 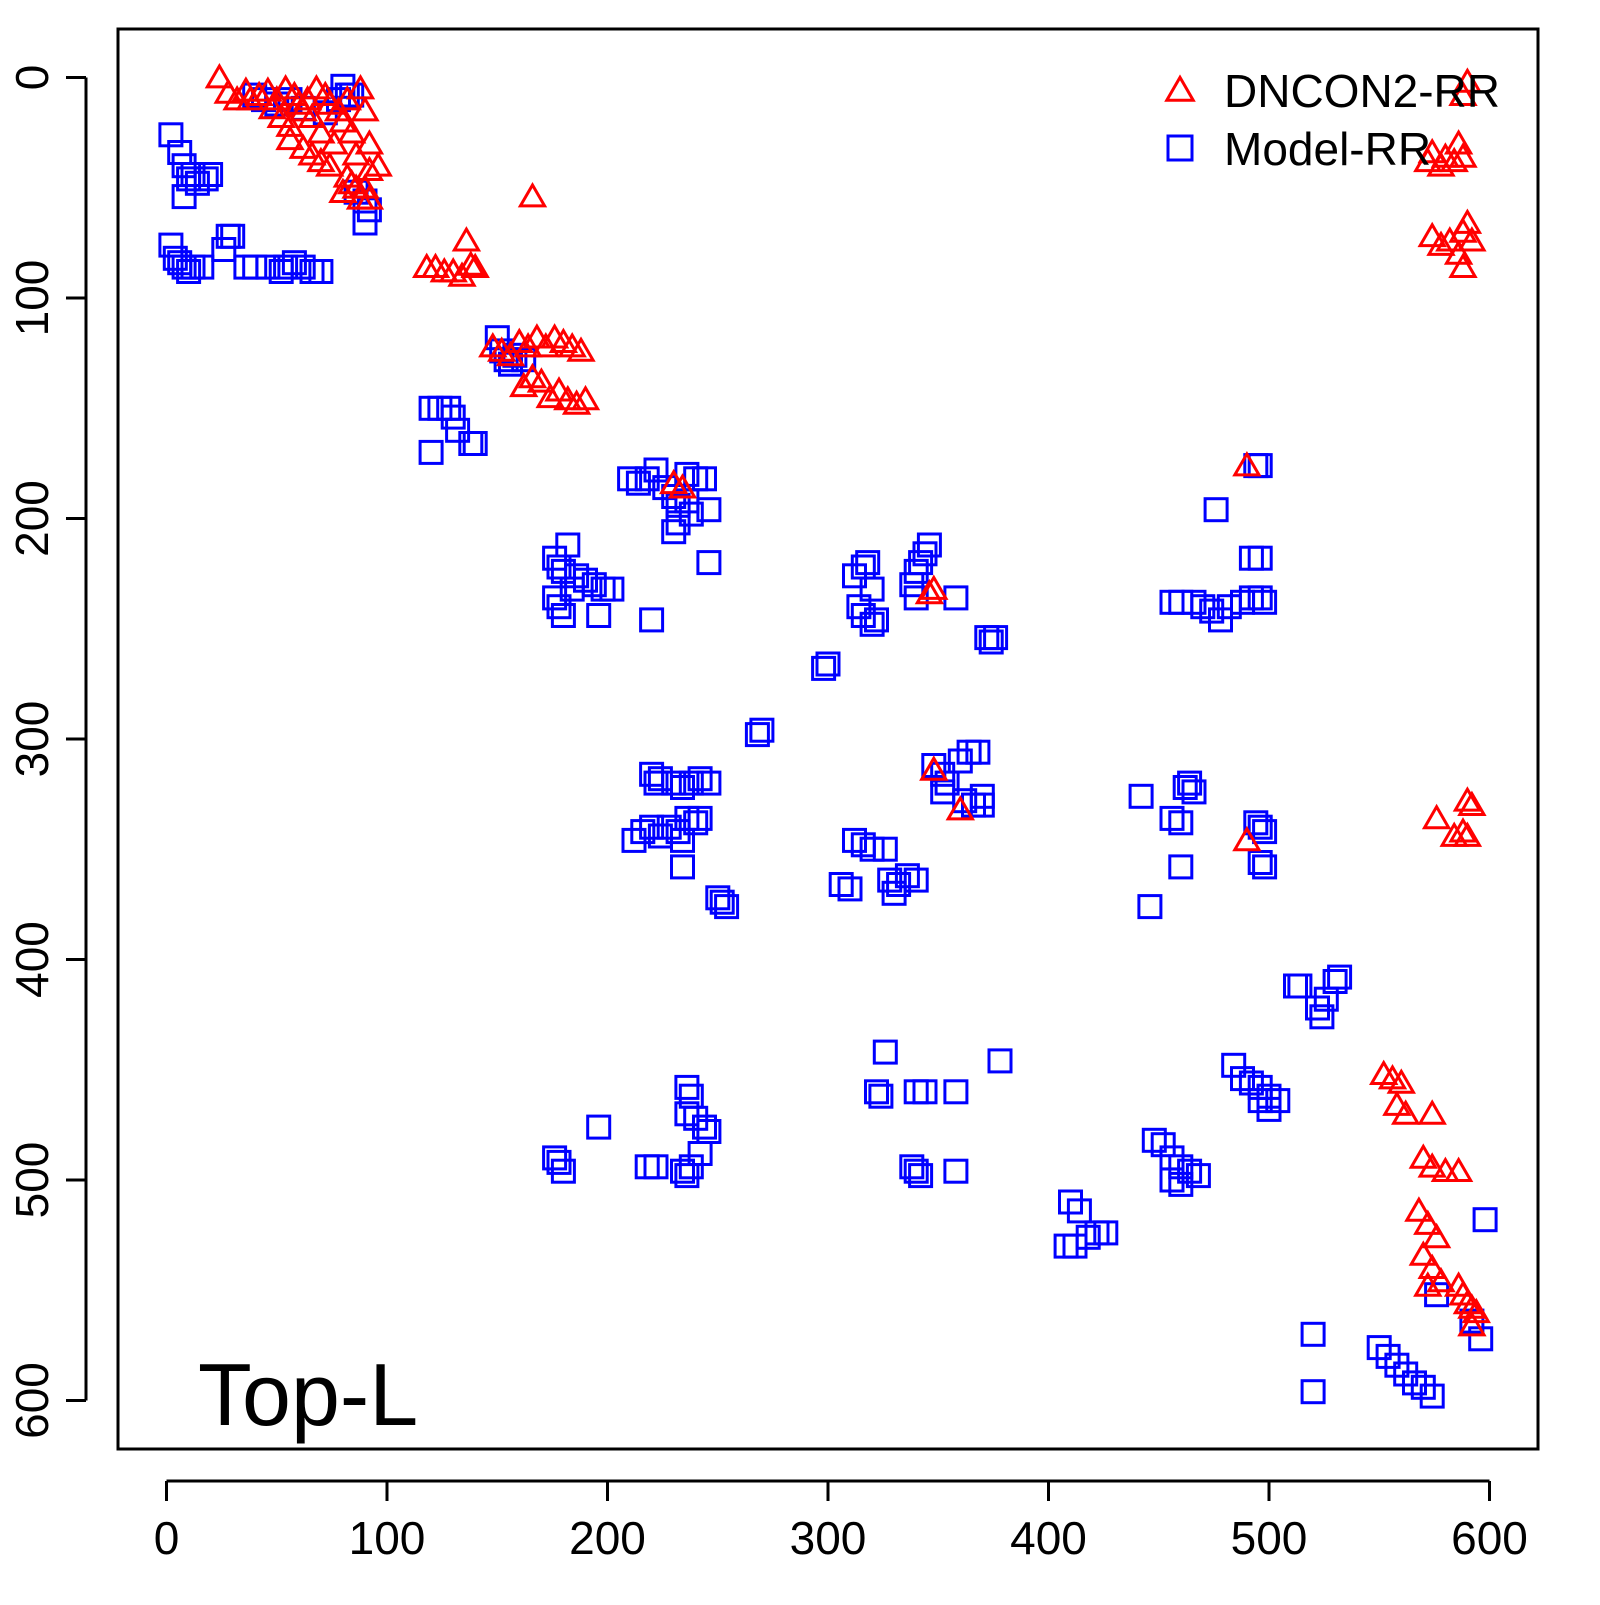 I want to click on y-tick-label: 500, so click(x=32, y=1180).